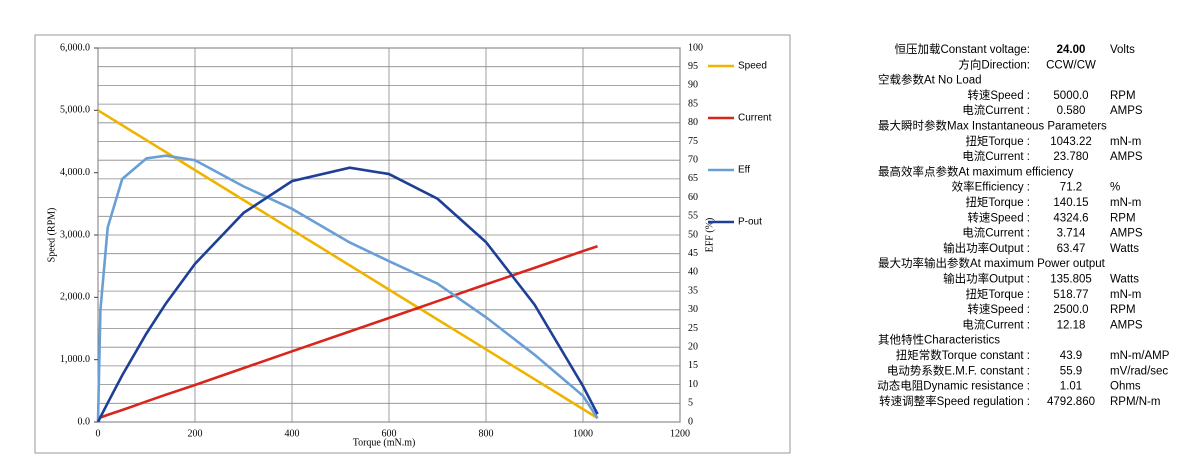  I want to click on section-title: 最大功率输出参数At maximum Power output, so click(992, 263).